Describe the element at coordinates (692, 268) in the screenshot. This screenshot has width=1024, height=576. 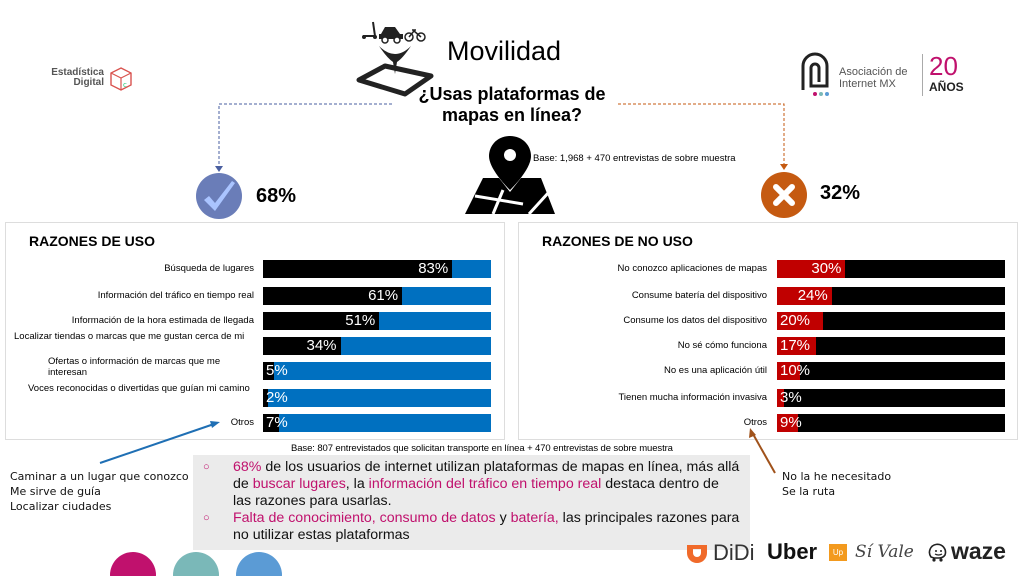
I see `bar-category-label: No conozco aplicaciones de mapas` at that location.